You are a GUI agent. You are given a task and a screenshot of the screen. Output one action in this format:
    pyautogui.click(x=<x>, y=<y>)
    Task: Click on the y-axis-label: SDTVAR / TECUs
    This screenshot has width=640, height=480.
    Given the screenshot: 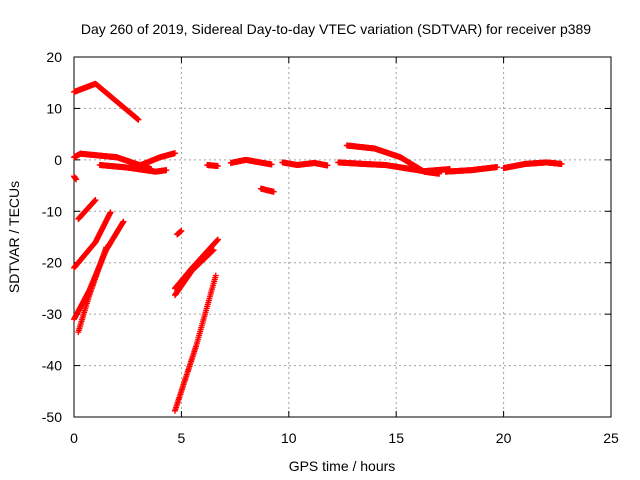 What is the action you would take?
    pyautogui.click(x=14, y=237)
    